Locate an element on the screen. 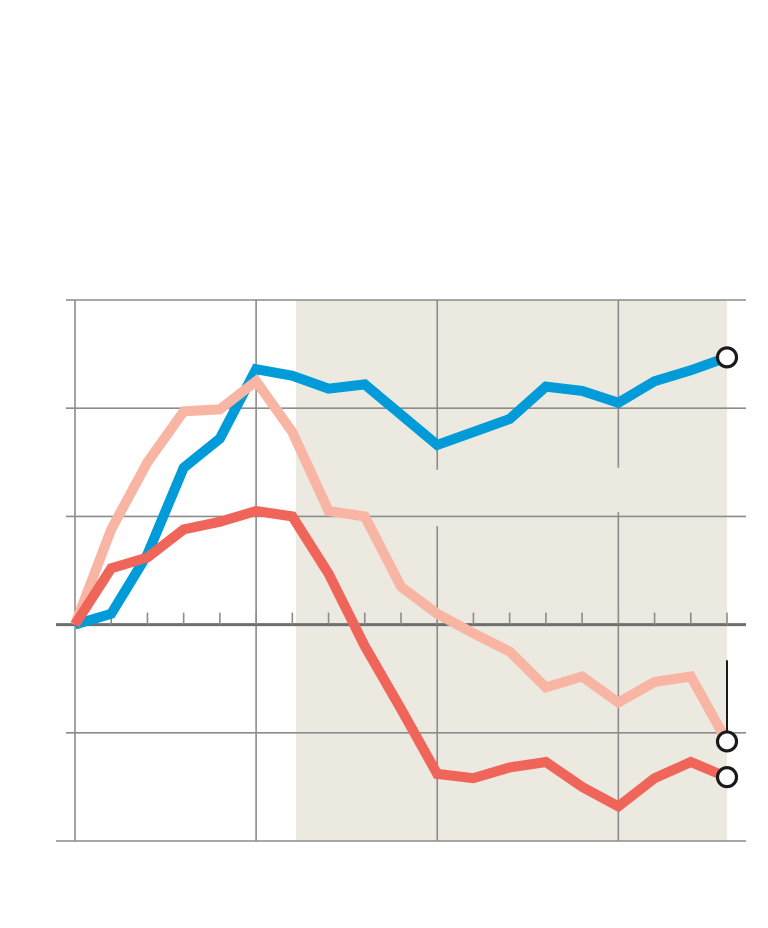  end-markers is located at coordinates (727, 567).